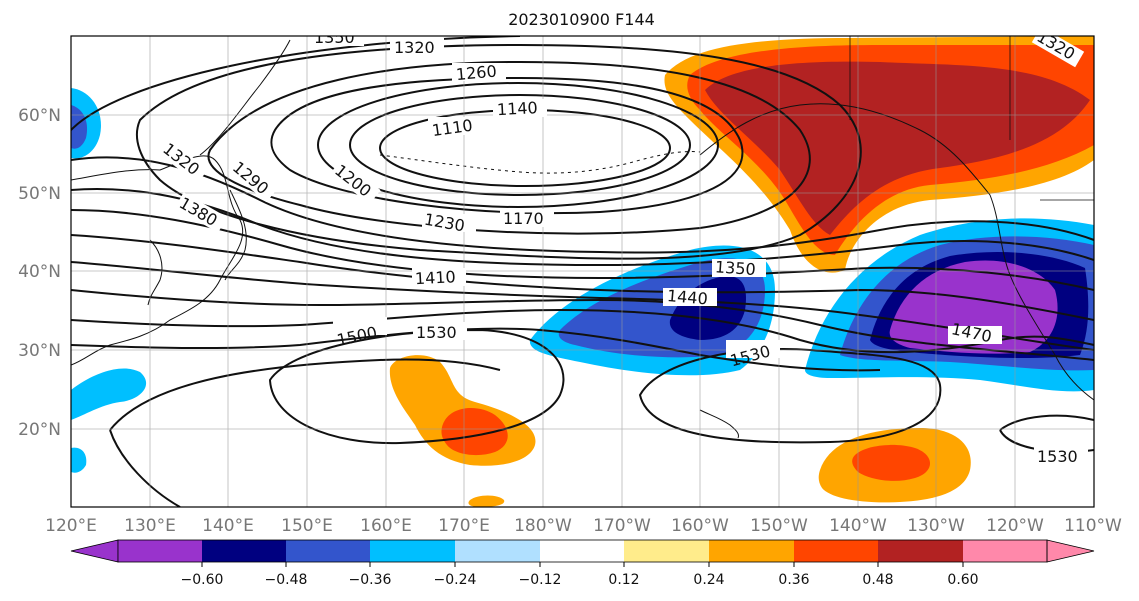 This screenshot has width=1139, height=601. Describe the element at coordinates (39, 351) in the screenshot. I see `lat-label: 30°N` at that location.